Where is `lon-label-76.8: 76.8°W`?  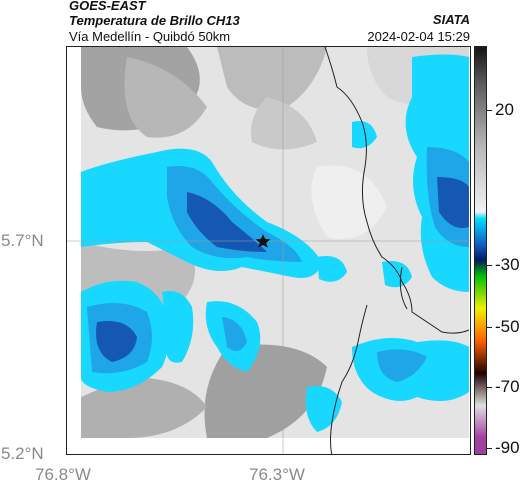
lon-label-76.8: 76.8°W is located at coordinates (63, 474).